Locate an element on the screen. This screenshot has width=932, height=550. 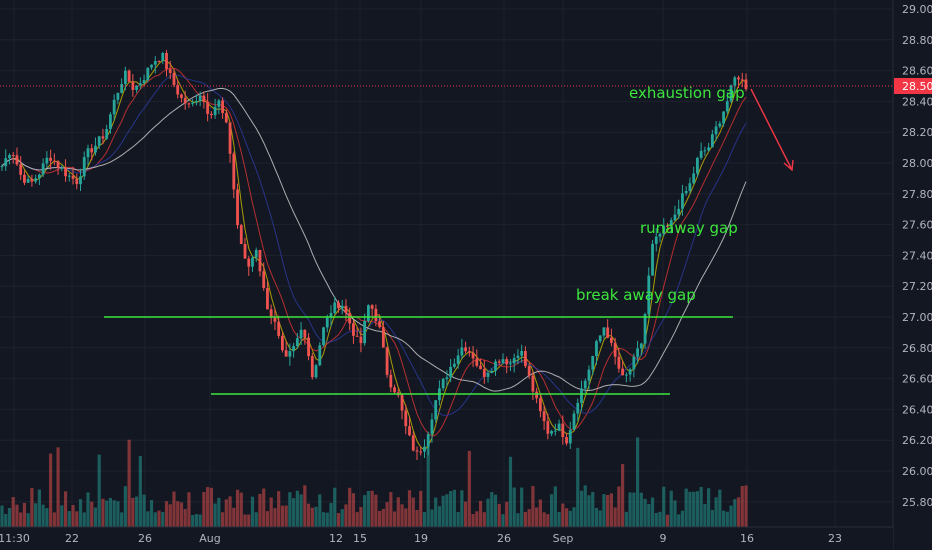
volume-bars is located at coordinates (374, 482).